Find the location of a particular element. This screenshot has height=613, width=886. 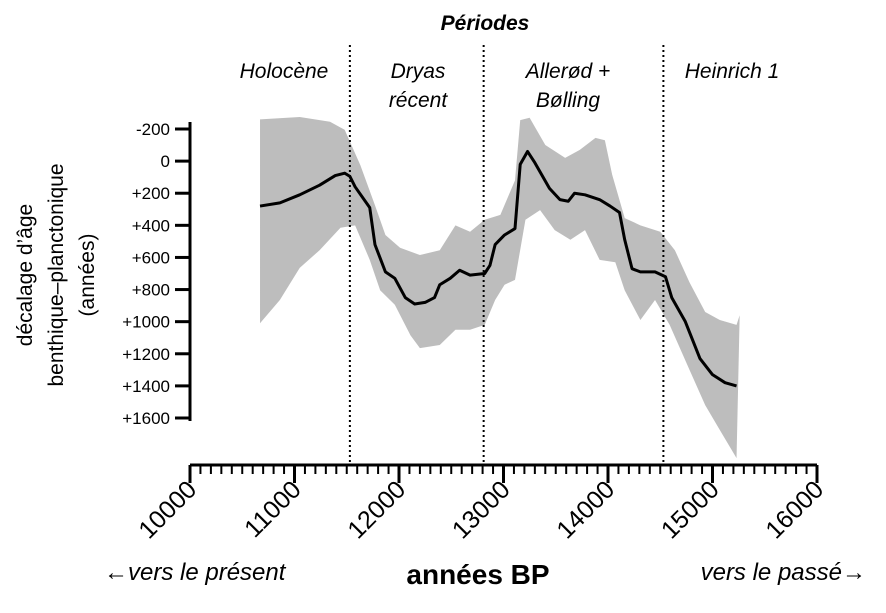

y-tick-label: +1200 is located at coordinates (146, 354).